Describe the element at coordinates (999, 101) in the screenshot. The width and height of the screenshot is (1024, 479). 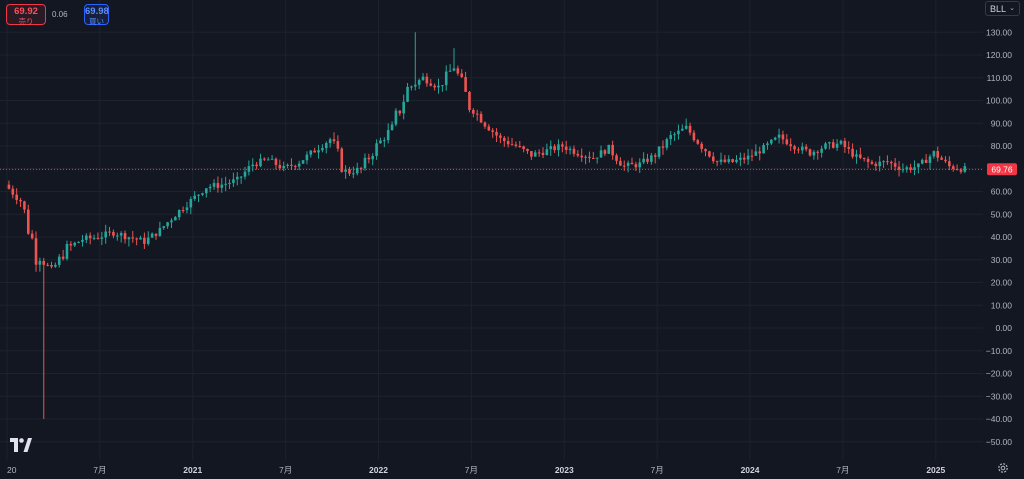
I see `price-tick-label: 100.00` at that location.